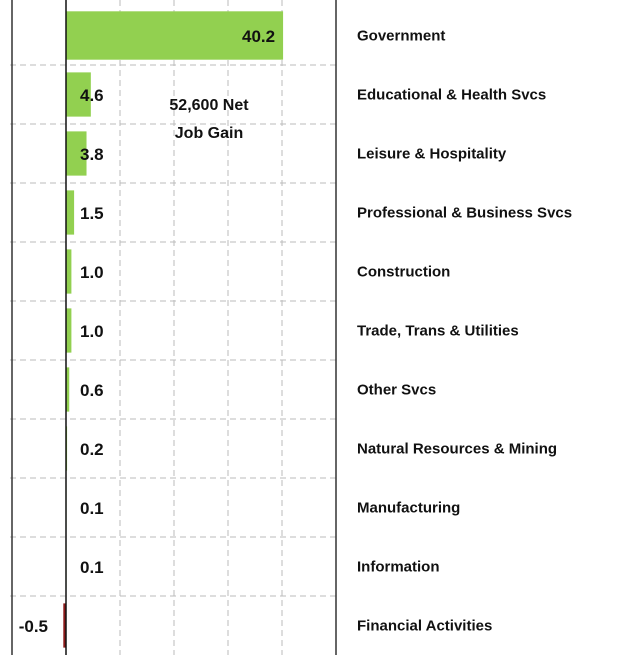 This screenshot has height=664, width=619. What do you see at coordinates (432, 153) in the screenshot?
I see `category-label: Leisure & Hospitality` at bounding box center [432, 153].